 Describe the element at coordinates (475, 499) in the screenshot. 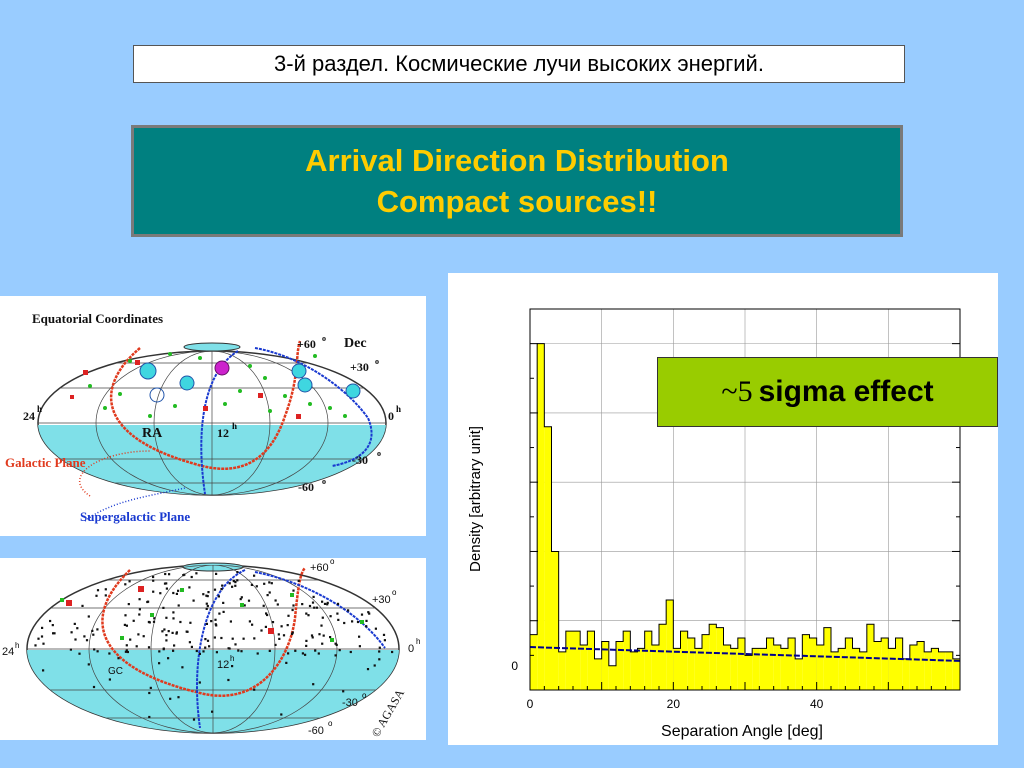

I see `y-axis-title: Density [arbitrary unit]` at that location.